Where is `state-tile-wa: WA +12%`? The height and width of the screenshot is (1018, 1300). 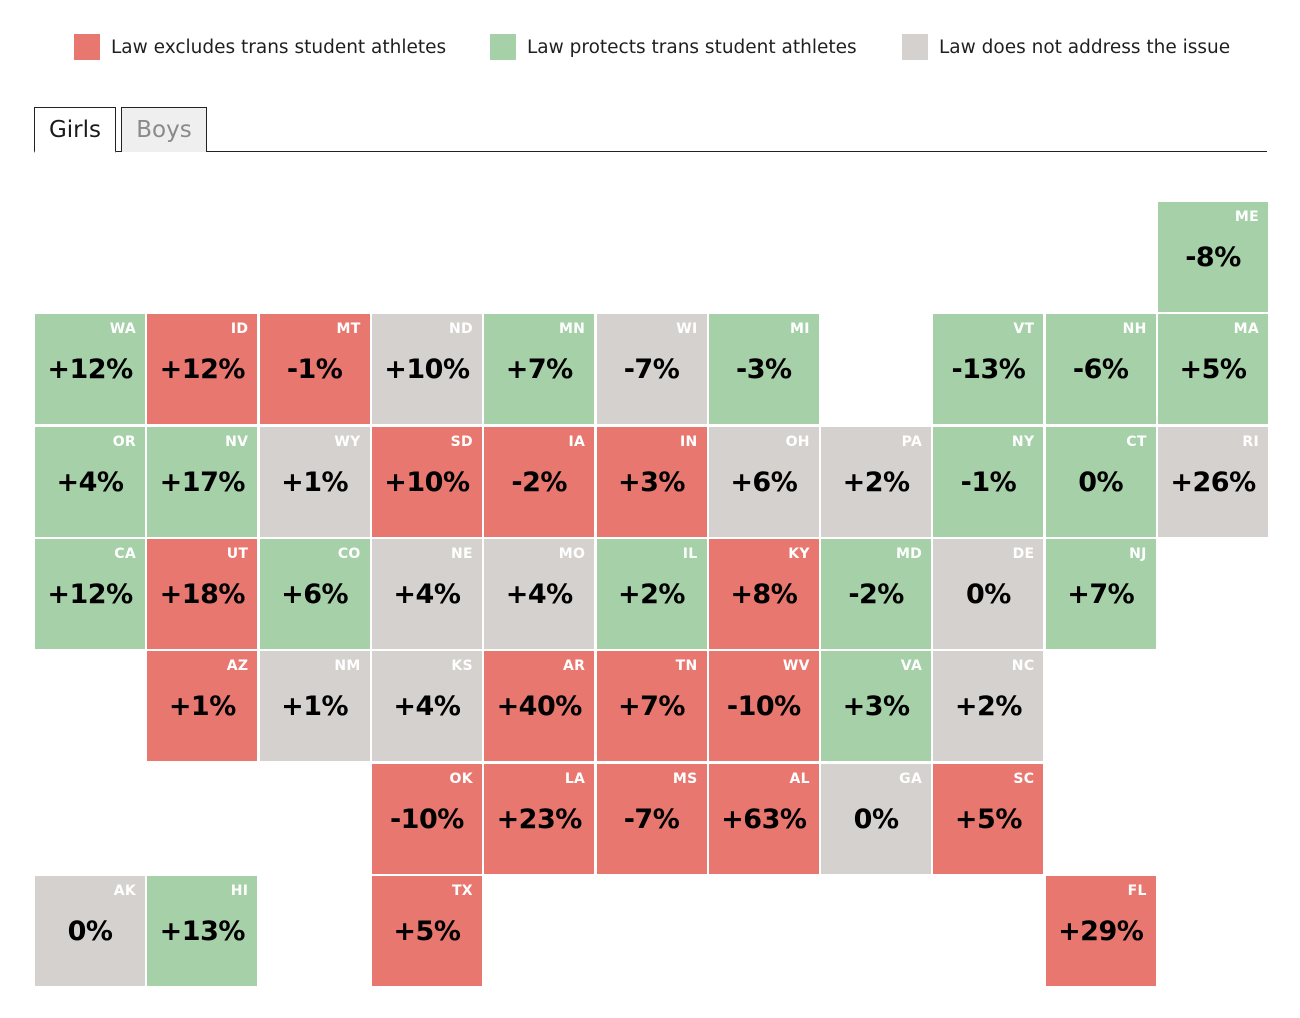
state-tile-wa: WA +12% is located at coordinates (90, 369).